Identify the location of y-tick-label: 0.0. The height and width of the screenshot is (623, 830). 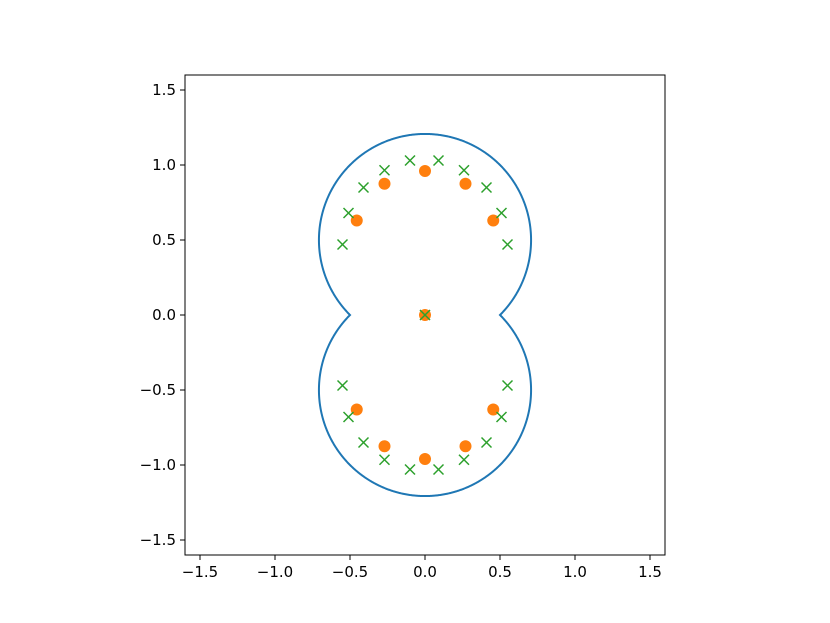
(164, 315).